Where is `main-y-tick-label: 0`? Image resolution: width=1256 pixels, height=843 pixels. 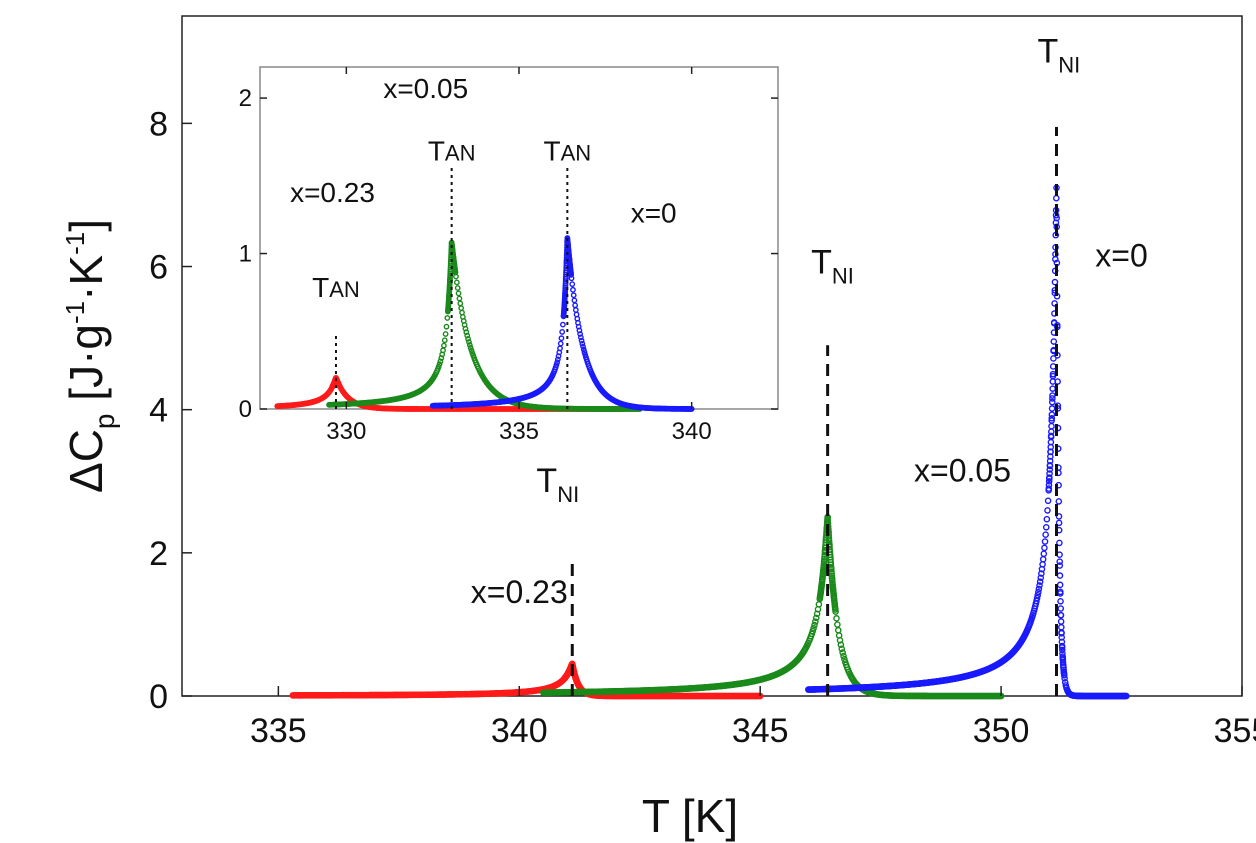 main-y-tick-label: 0 is located at coordinates (158, 697).